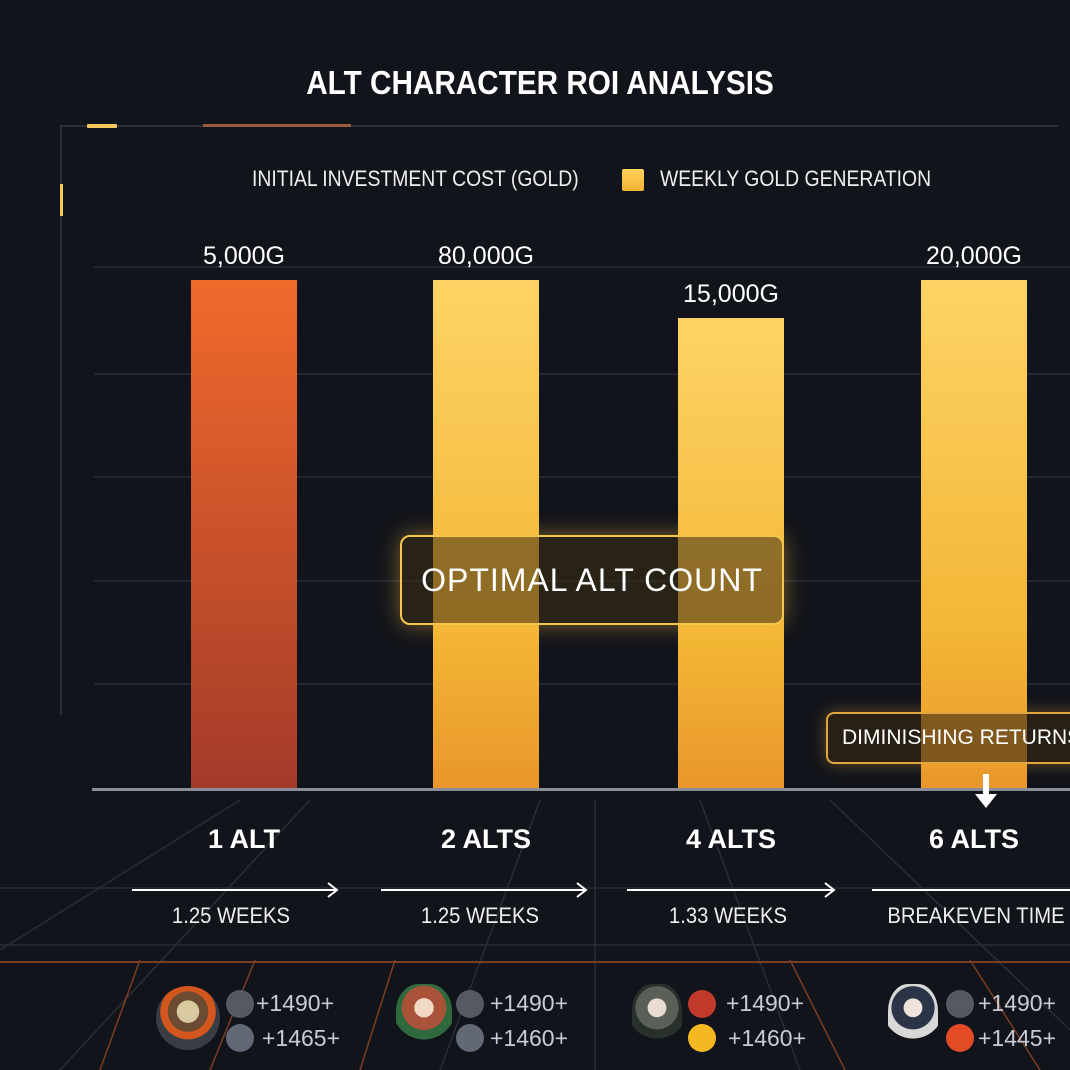  What do you see at coordinates (971, 890) in the screenshot?
I see `timeline-line` at bounding box center [971, 890].